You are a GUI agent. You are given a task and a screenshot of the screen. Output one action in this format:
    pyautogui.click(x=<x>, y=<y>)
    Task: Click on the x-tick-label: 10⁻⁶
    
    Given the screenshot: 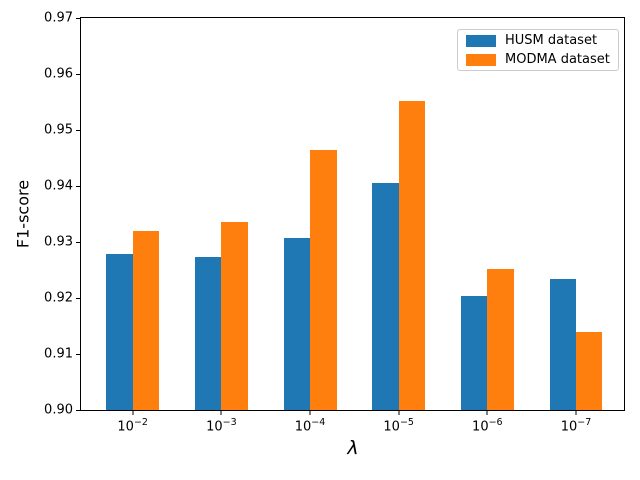 What is the action you would take?
    pyautogui.click(x=487, y=426)
    